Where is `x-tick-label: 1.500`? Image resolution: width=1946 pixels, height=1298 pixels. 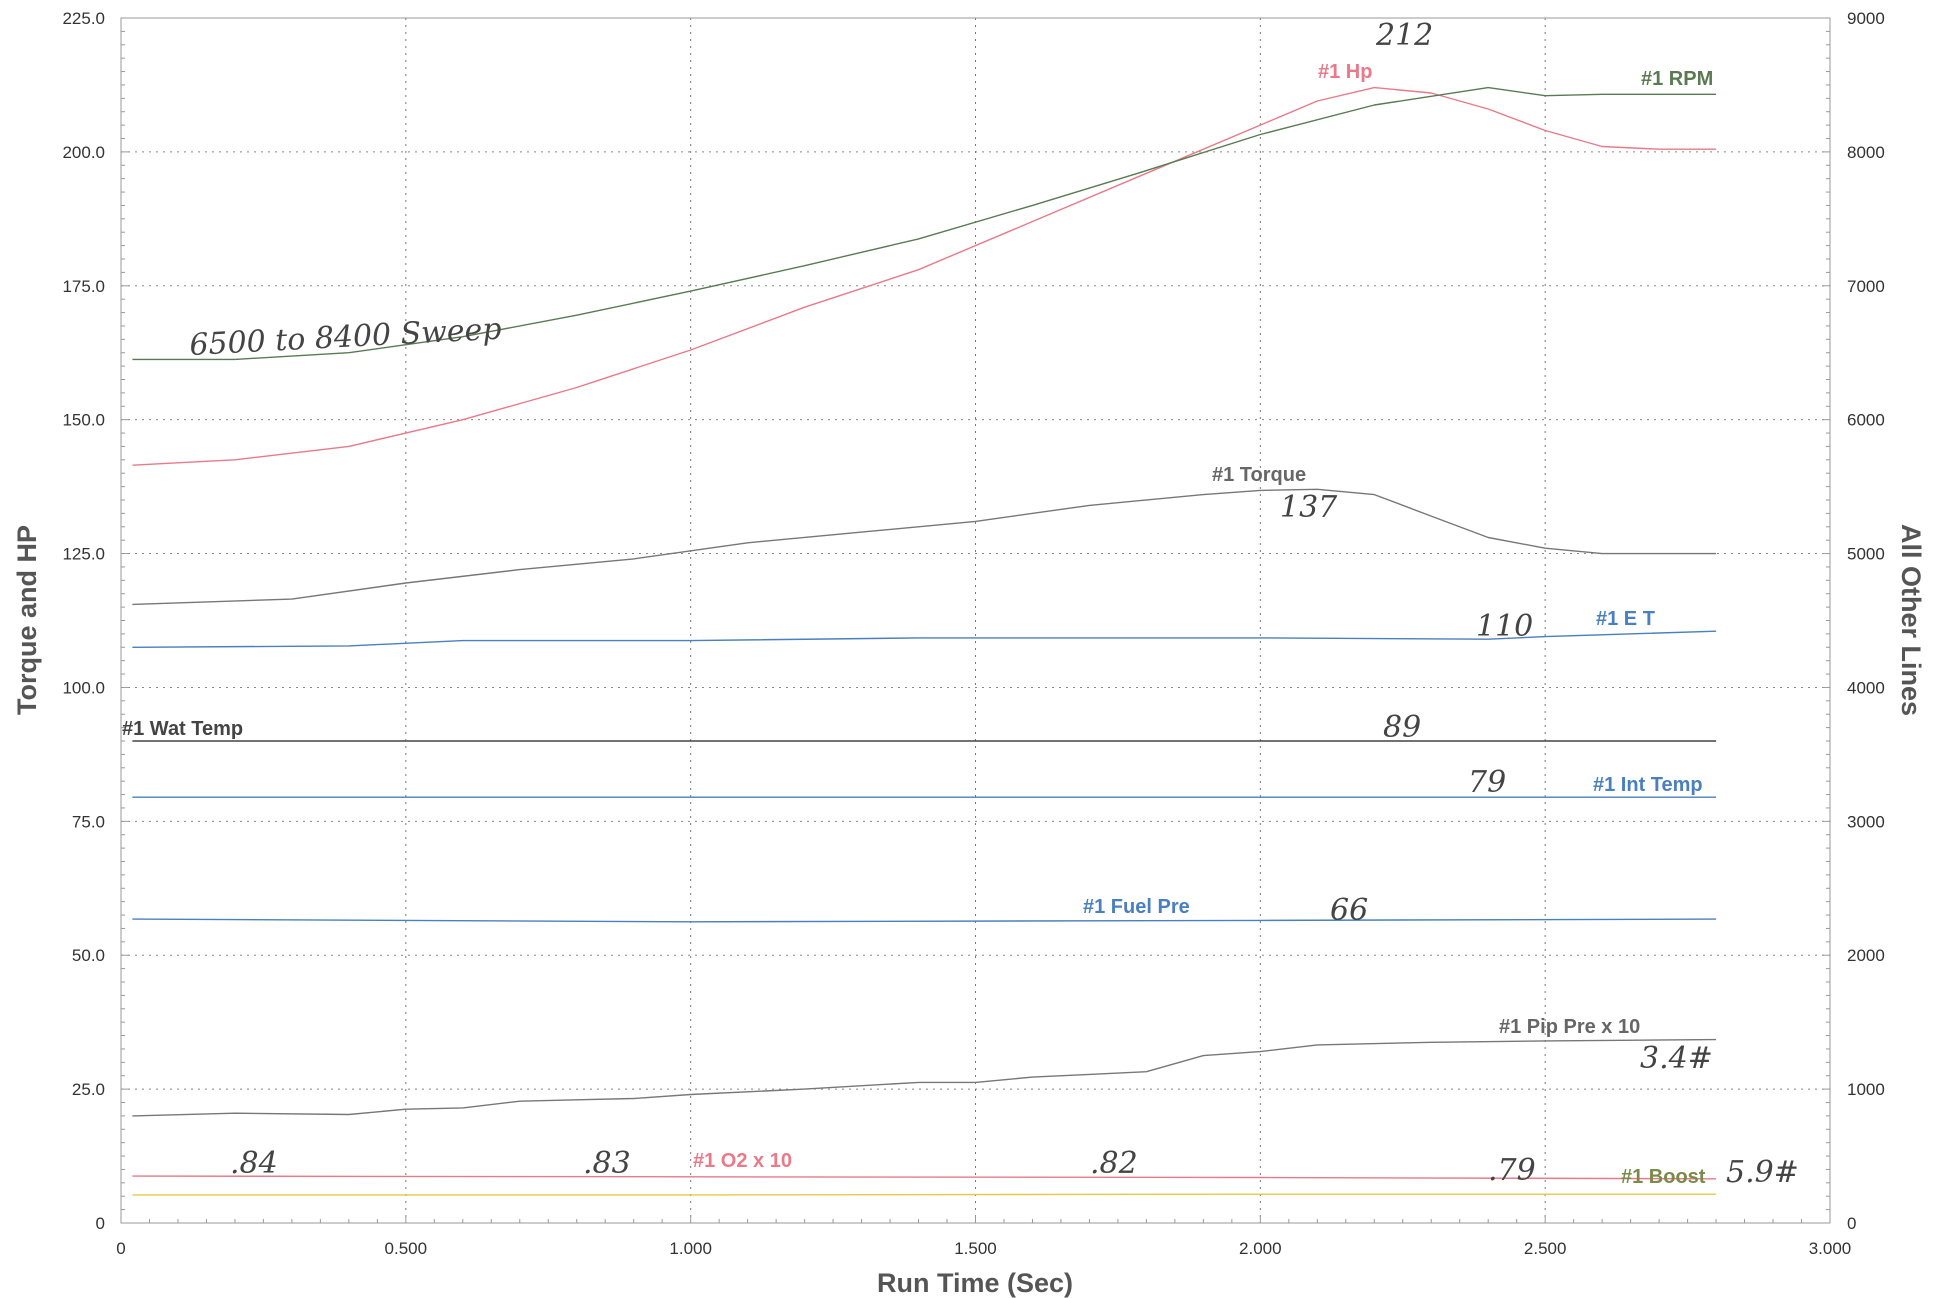 x-tick-label: 1.500 is located at coordinates (975, 1248).